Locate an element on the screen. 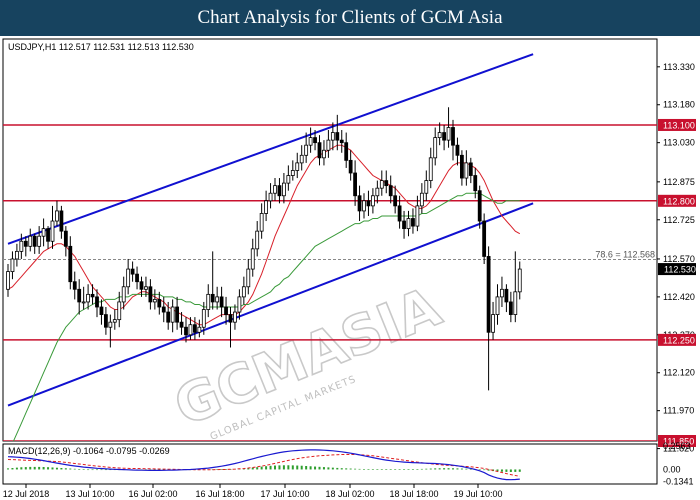 This screenshot has height=500, width=700. current-price-box is located at coordinates (677, 269).